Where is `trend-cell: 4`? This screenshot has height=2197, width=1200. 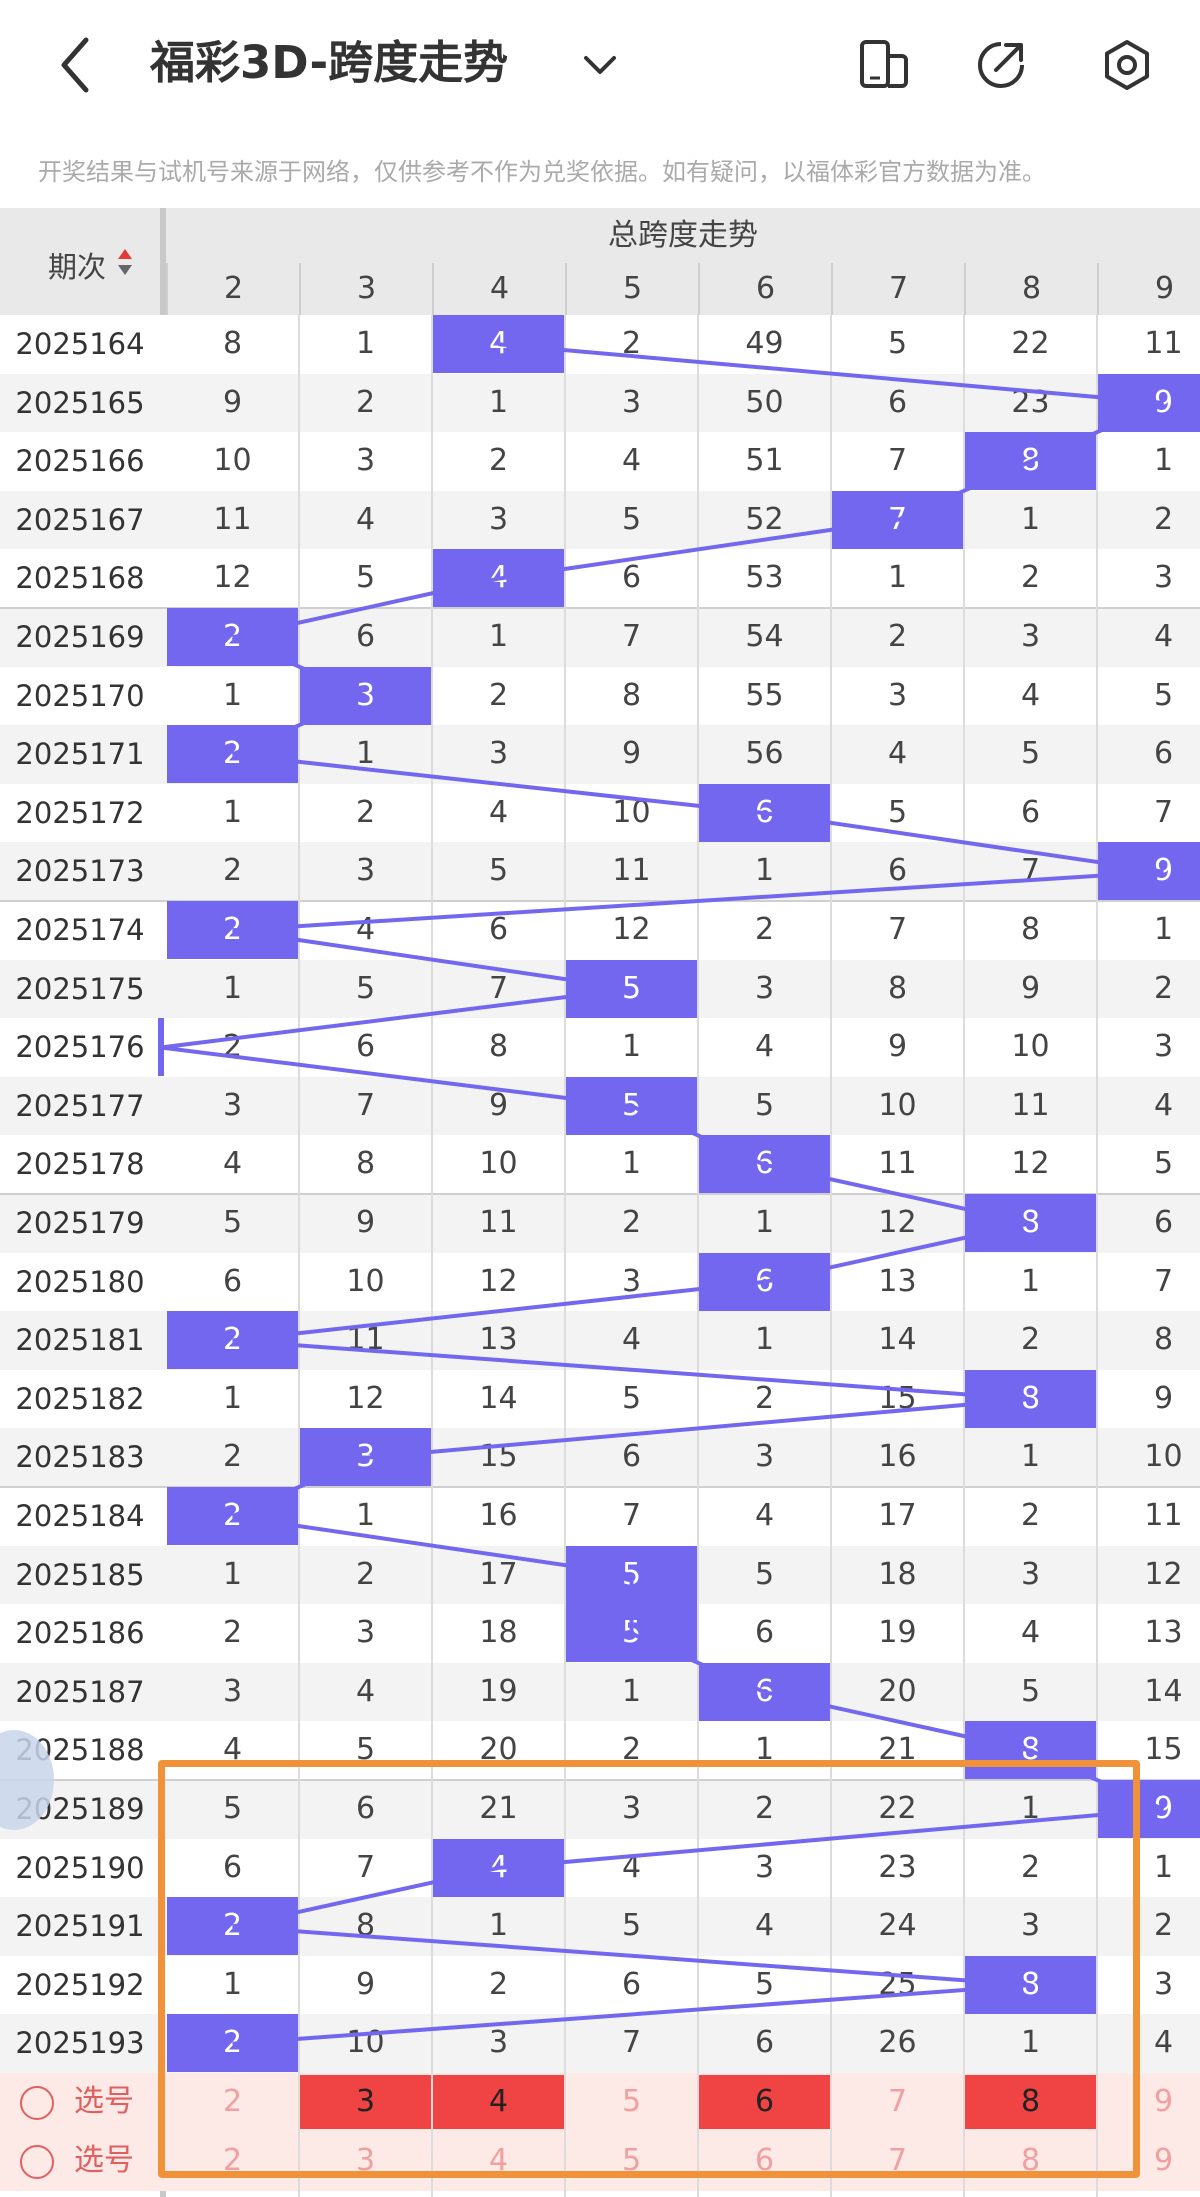 trend-cell: 4 is located at coordinates (365, 1691).